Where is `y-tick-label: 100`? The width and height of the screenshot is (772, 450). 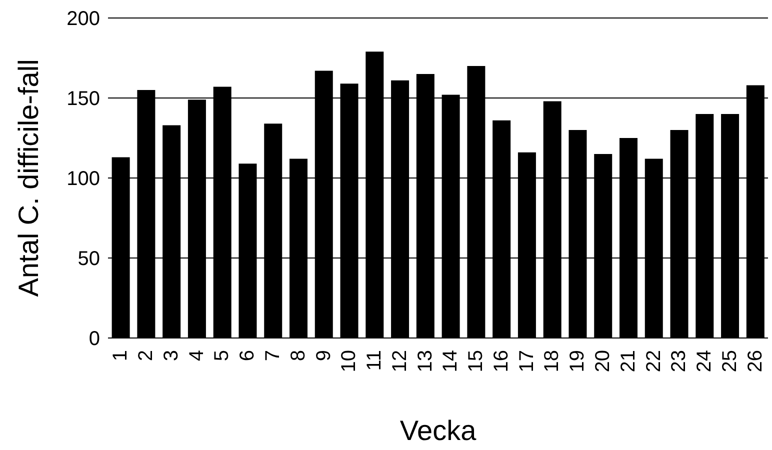 y-tick-label: 100 is located at coordinates (83, 179).